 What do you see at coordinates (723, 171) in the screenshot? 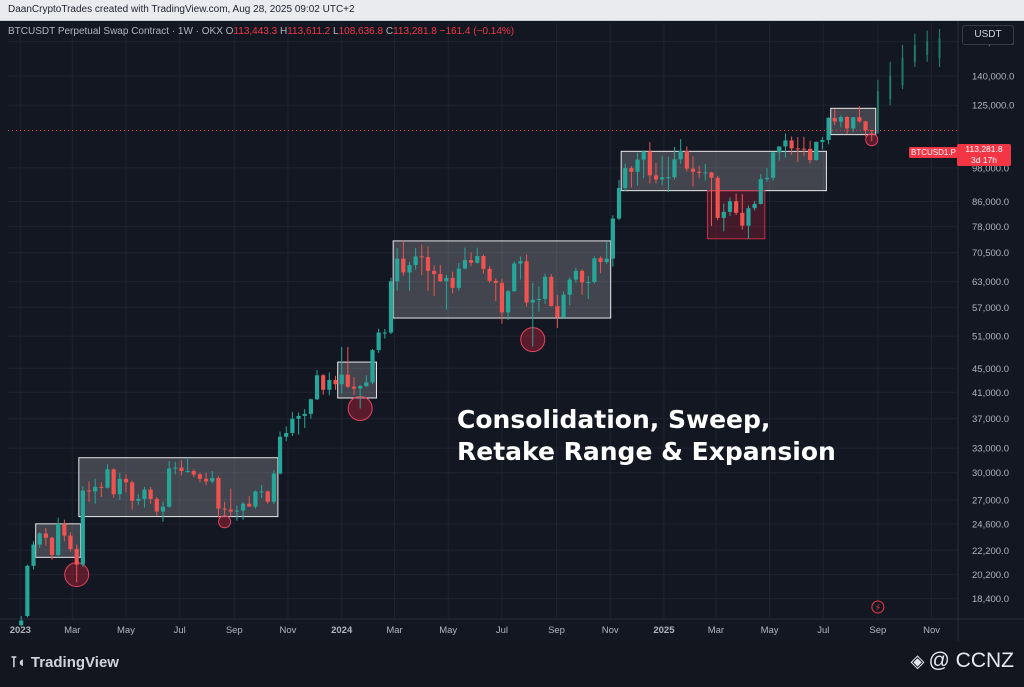
I see `range-box` at bounding box center [723, 171].